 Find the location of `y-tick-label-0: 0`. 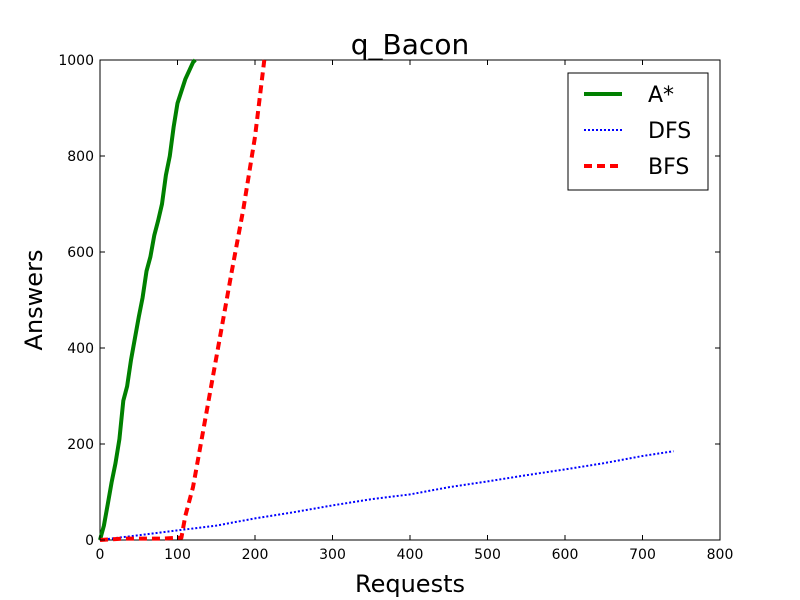

y-tick-label-0: 0 is located at coordinates (89, 541).